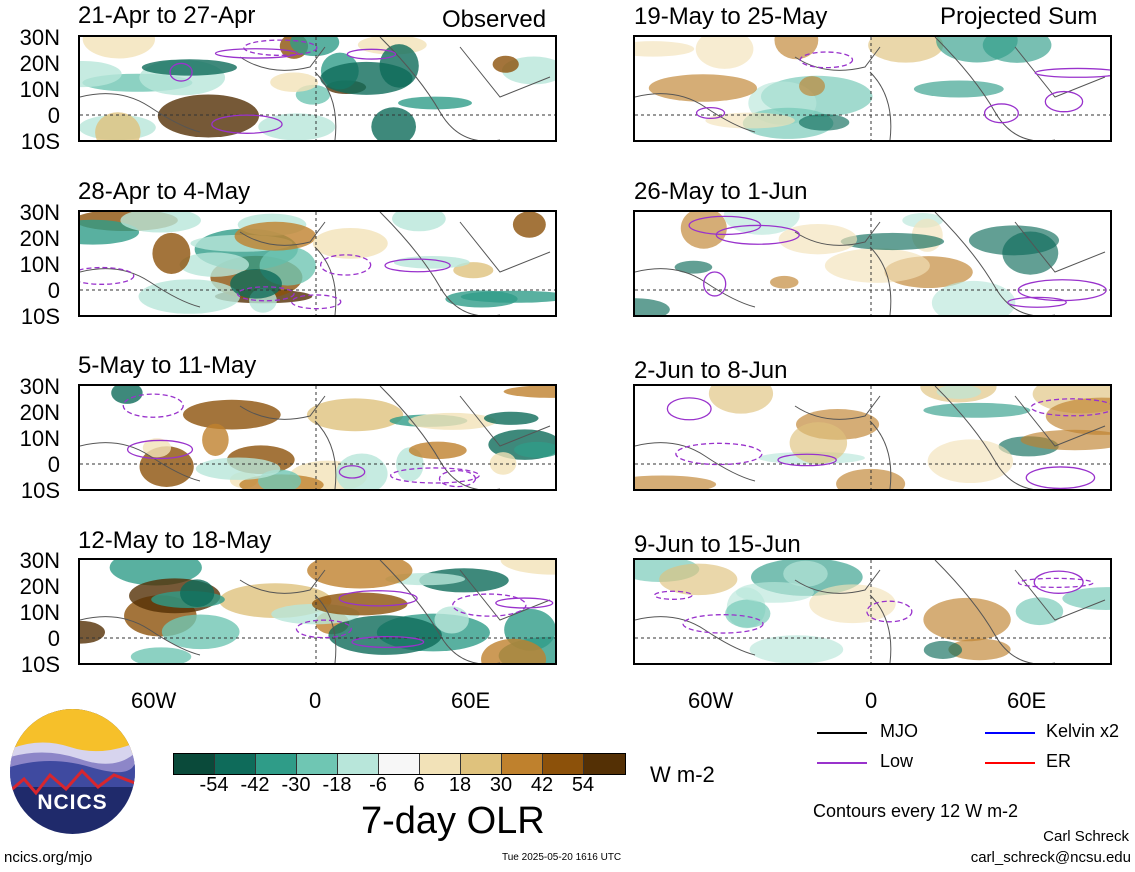 The image size is (1135, 872). I want to click on legend-er-line, so click(1010, 763).